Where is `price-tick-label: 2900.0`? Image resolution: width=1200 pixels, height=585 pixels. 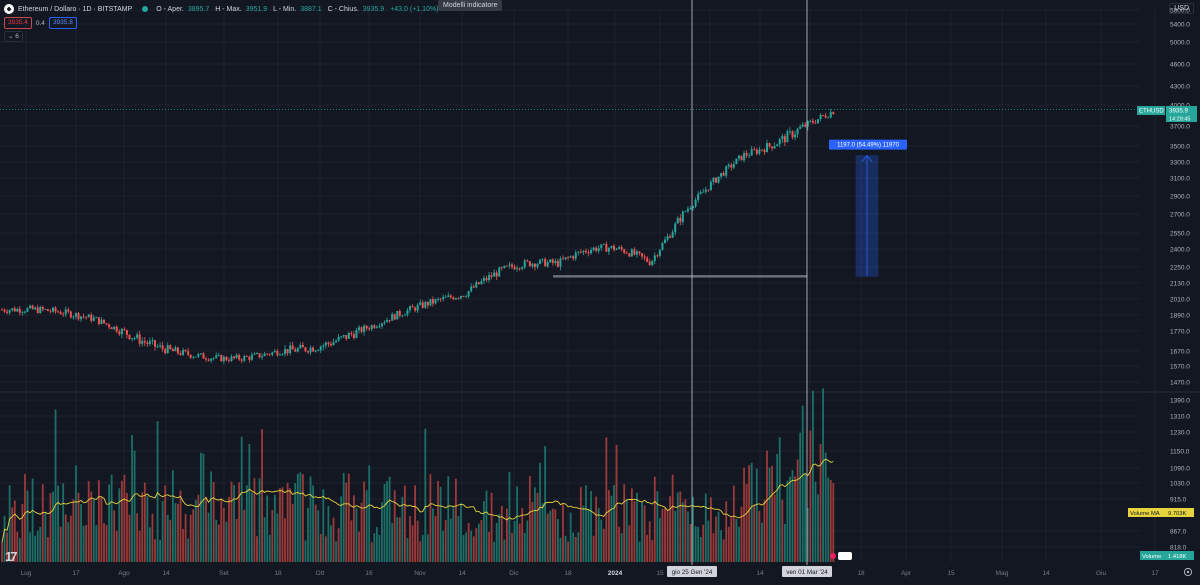 price-tick-label: 2900.0 is located at coordinates (1180, 197).